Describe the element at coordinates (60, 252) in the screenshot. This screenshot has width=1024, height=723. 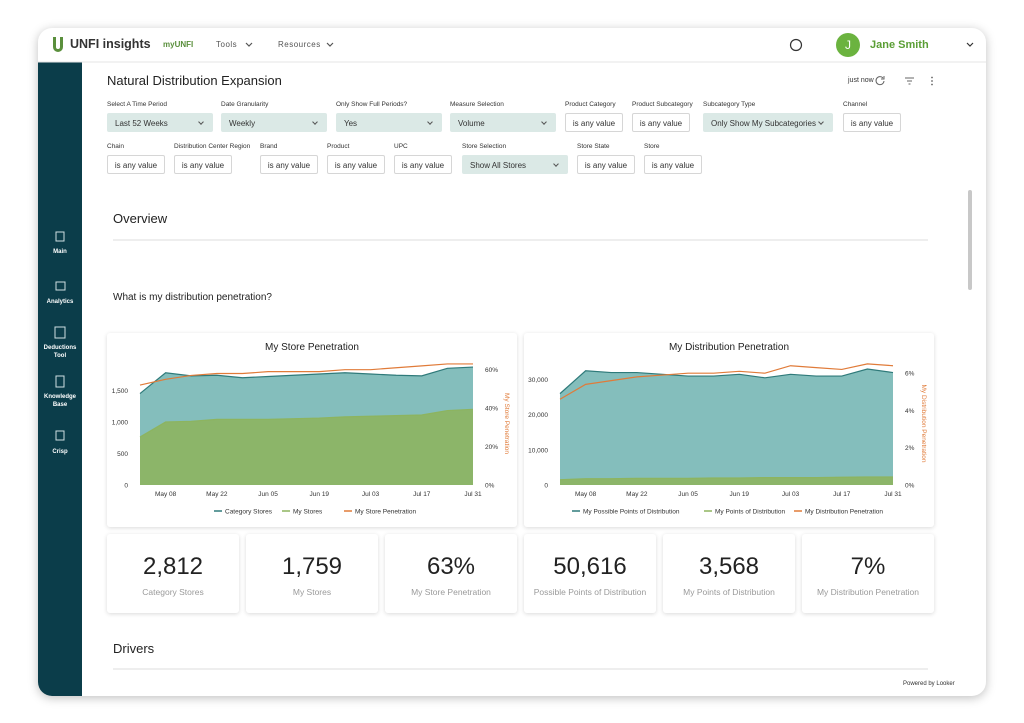
I see `sidebar-item: Main` at that location.